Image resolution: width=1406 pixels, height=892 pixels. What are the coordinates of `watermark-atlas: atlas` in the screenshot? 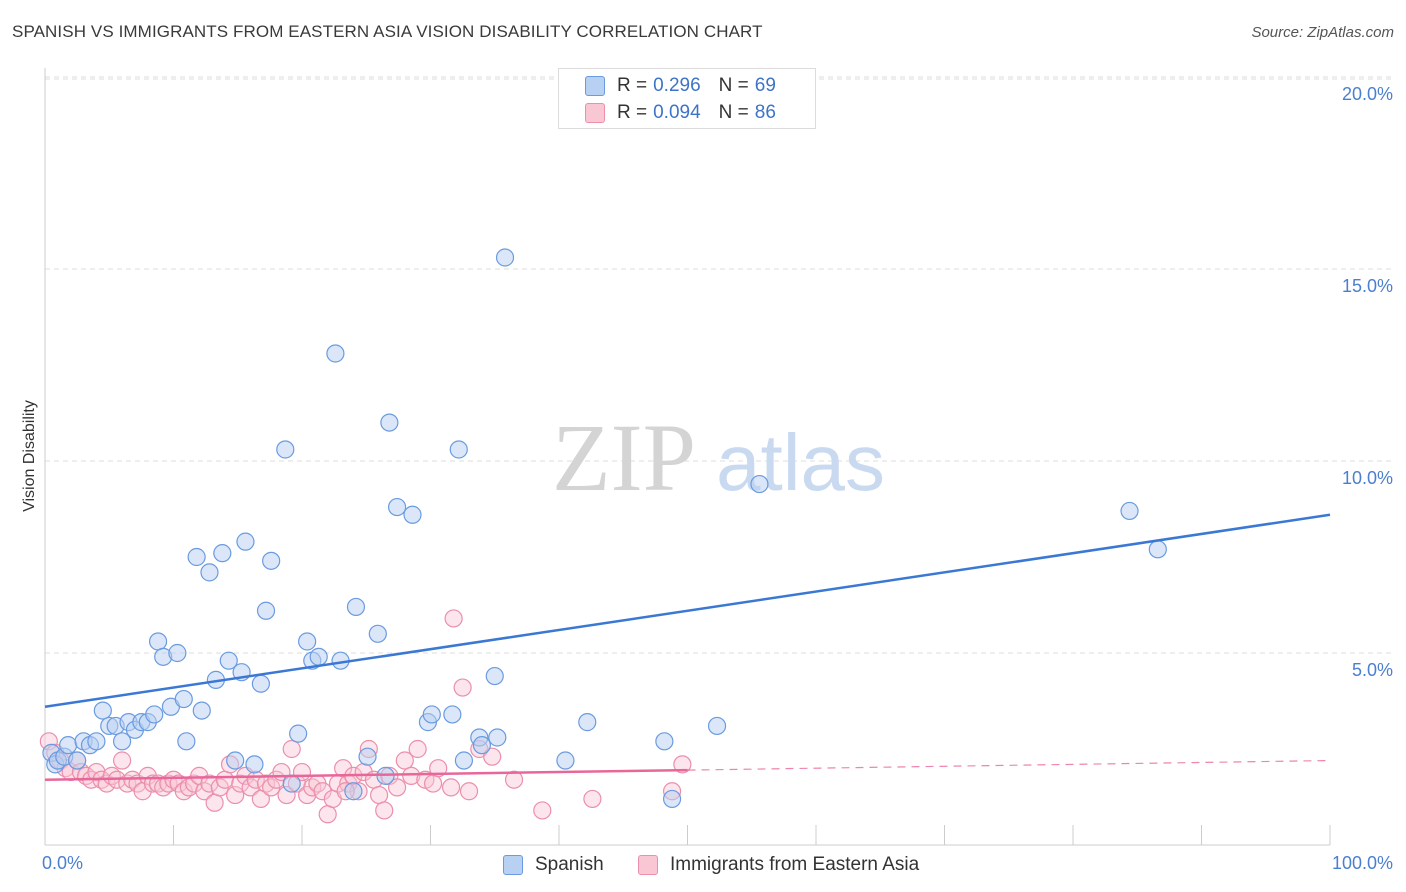 It's located at (800, 462).